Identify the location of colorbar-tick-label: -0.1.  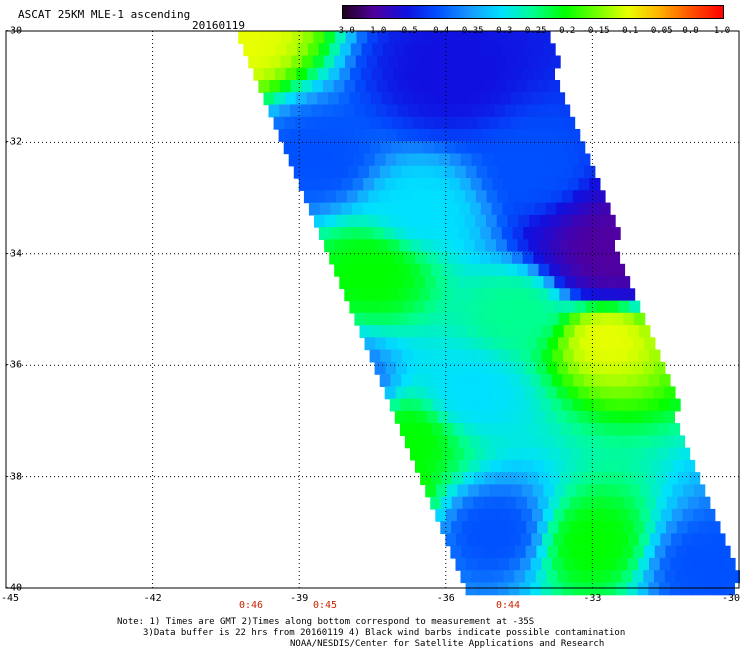
(627, 31).